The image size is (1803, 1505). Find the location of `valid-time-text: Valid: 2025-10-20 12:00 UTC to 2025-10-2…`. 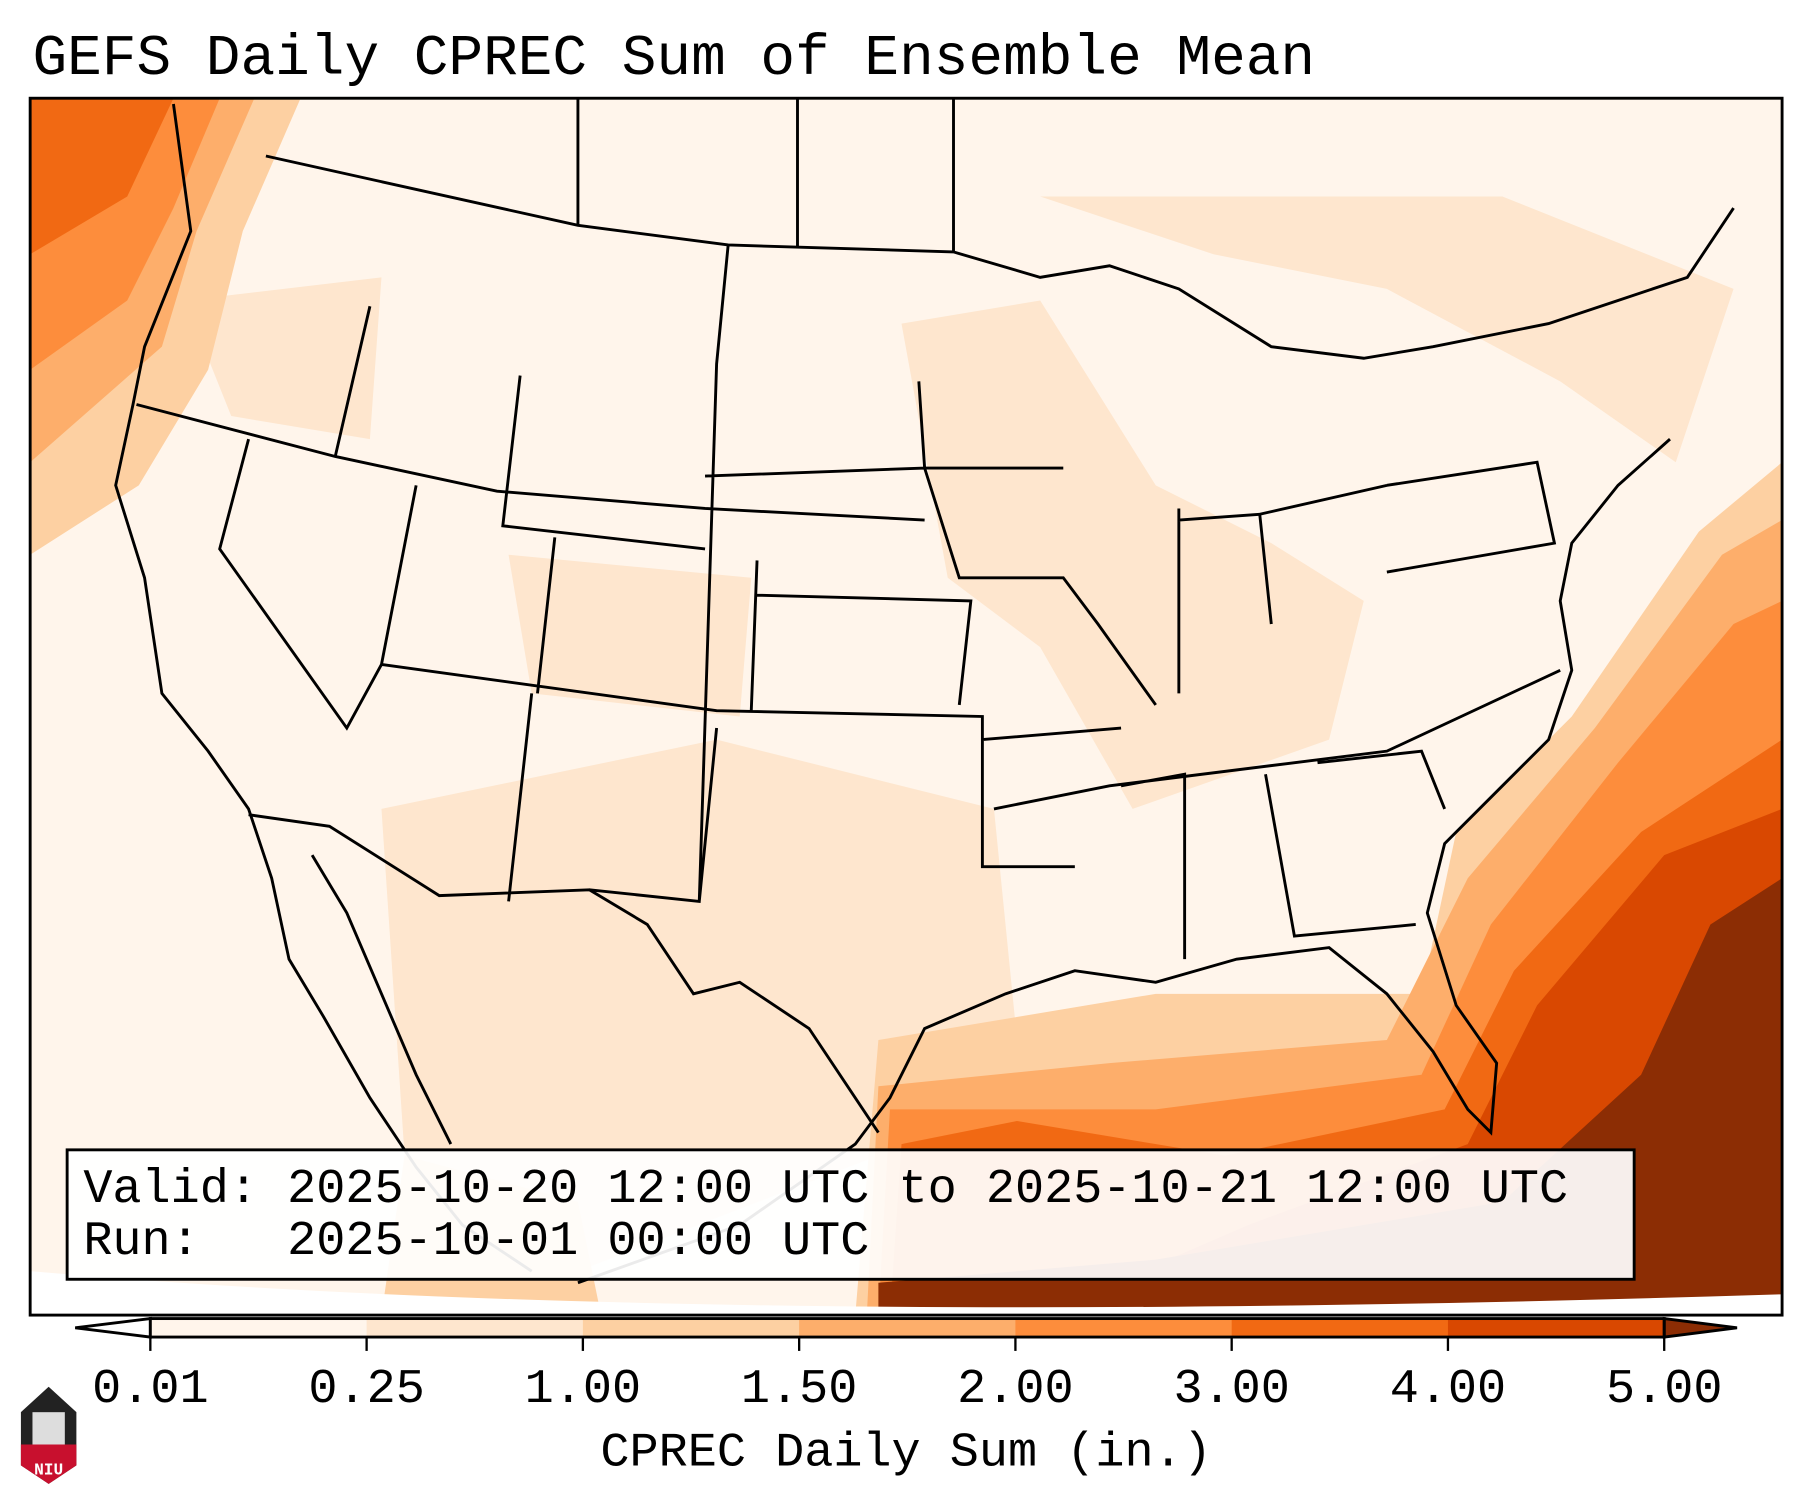

valid-time-text: Valid: 2025-10-20 12:00 UTC to 2025-10-2… is located at coordinates (825, 1189).